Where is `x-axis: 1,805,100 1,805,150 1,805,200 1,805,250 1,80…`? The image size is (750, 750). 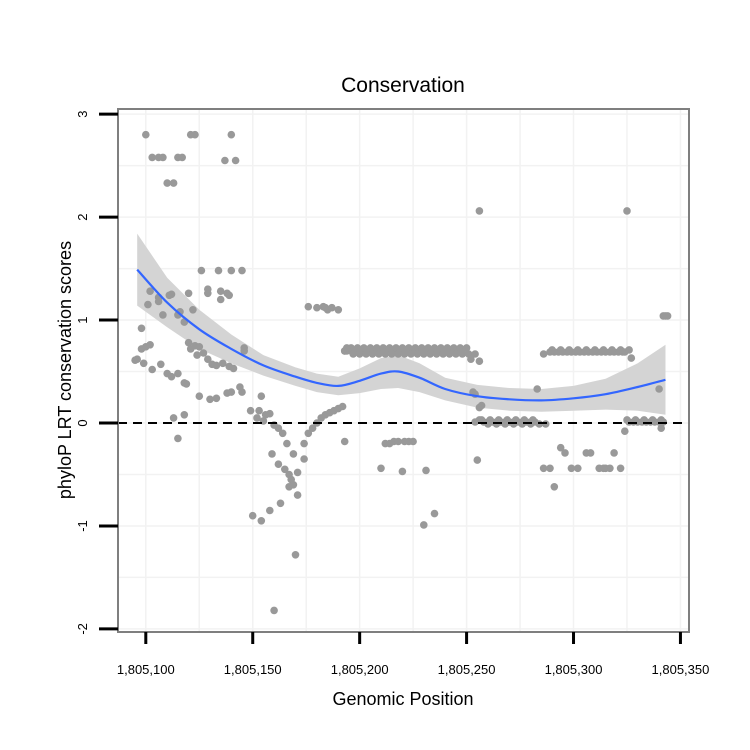 x-axis: 1,805,100 1,805,150 1,805,200 1,805,250 1,80… is located at coordinates (413, 654).